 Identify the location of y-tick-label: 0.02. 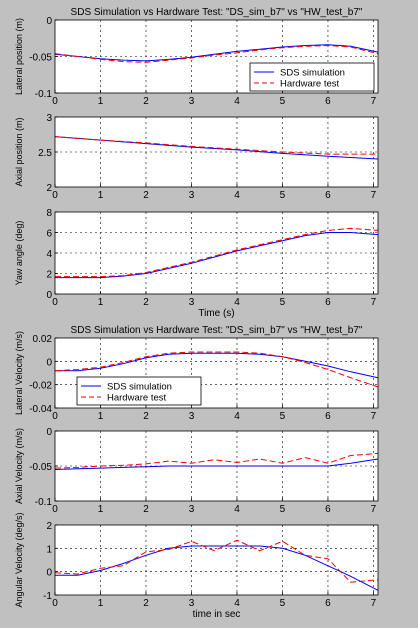
(43, 339).